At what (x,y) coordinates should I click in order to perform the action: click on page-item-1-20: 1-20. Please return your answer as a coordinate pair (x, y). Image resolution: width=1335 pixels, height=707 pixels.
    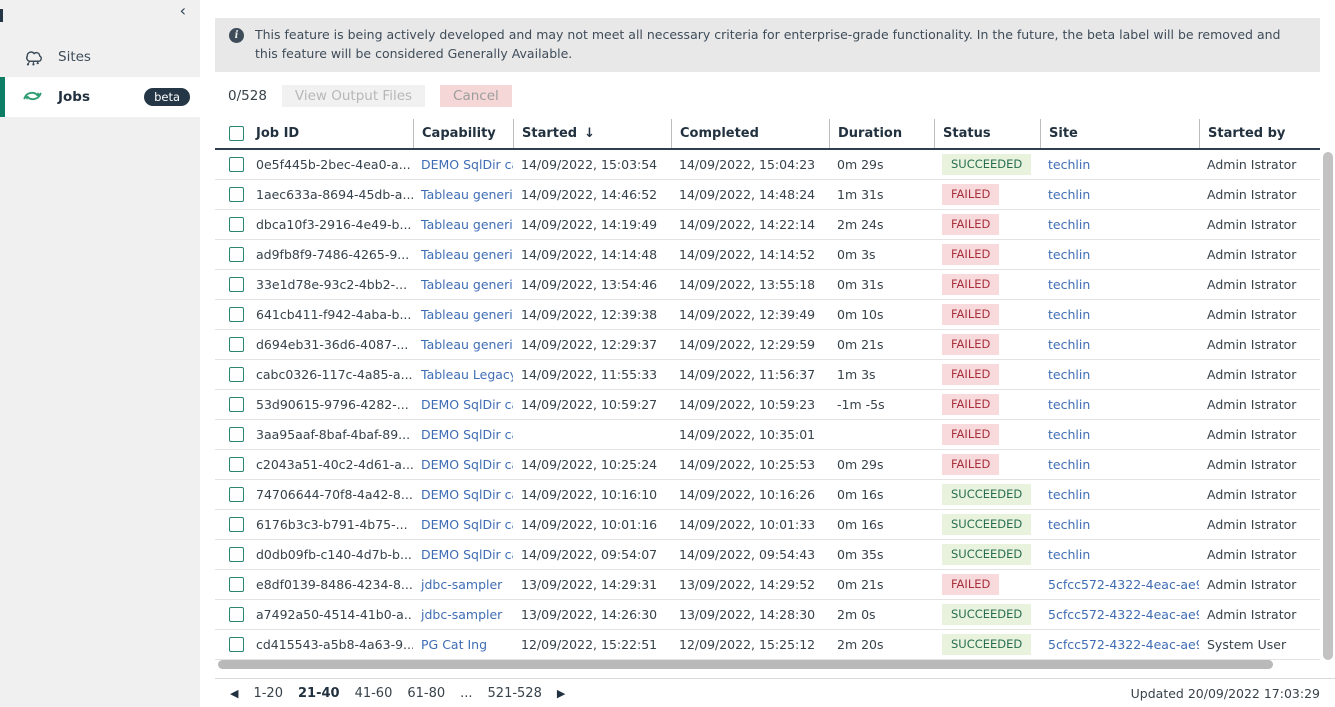
    Looking at the image, I should click on (268, 693).